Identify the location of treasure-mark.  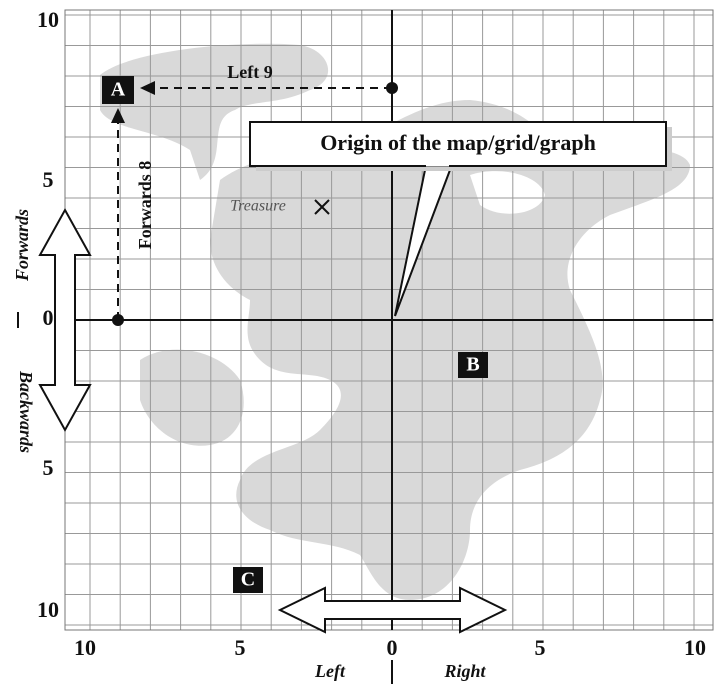
(322, 207).